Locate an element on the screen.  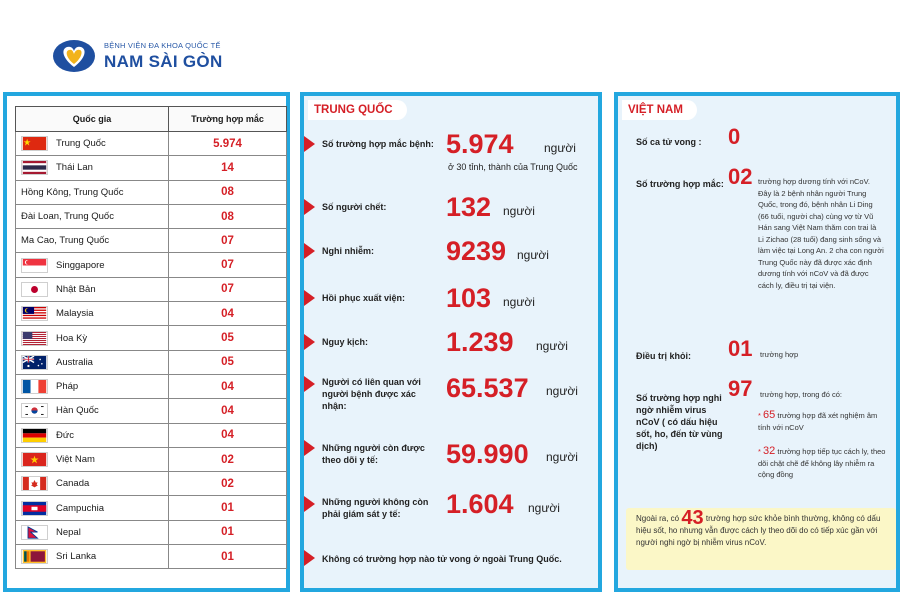
recovered-value: 01 is located at coordinates (740, 348).